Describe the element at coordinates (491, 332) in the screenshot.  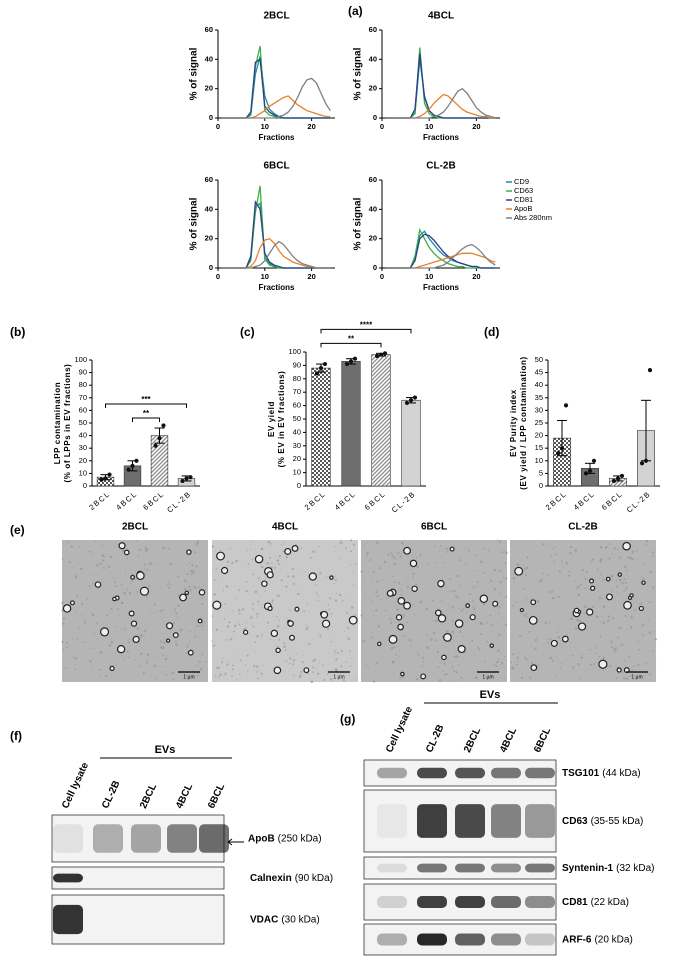
I see `panel-label: (d)` at that location.